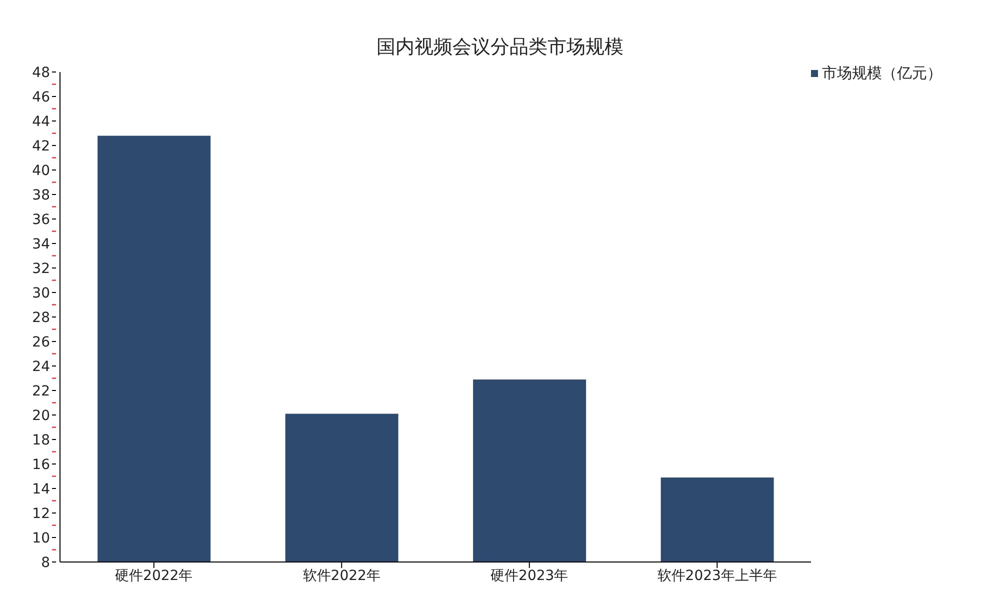 Image resolution: width=1000 pixels, height=600 pixels. Describe the element at coordinates (41, 195) in the screenshot. I see `y-tick-label: 38` at that location.